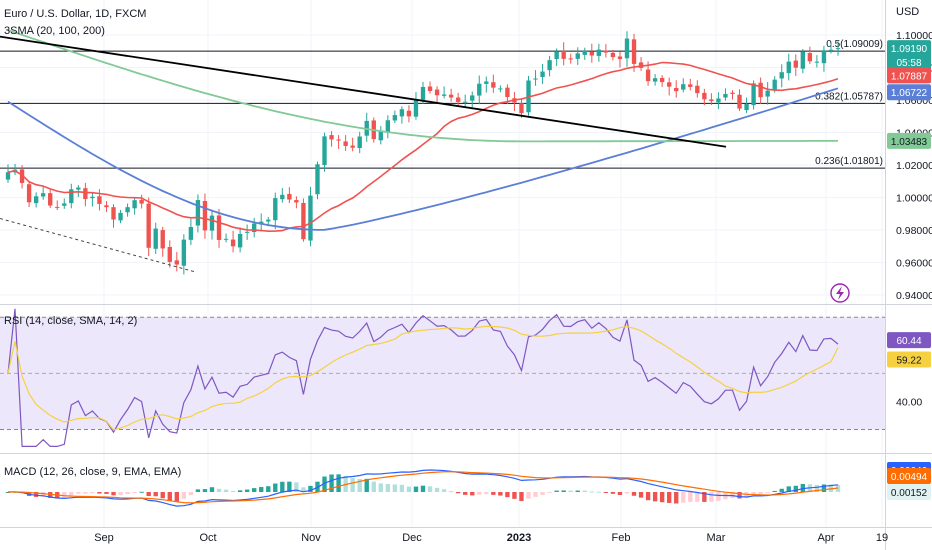 The image size is (932, 550). I want to click on sma100-tag-text: 1.06722, so click(909, 93).